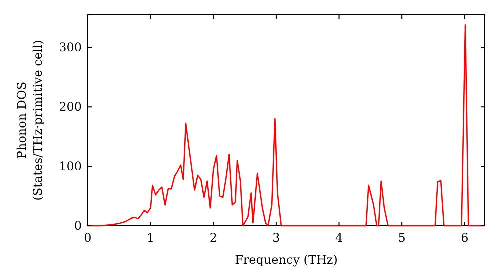 The height and width of the screenshot is (280, 500). I want to click on y-tick-label: 300, so click(70, 47).